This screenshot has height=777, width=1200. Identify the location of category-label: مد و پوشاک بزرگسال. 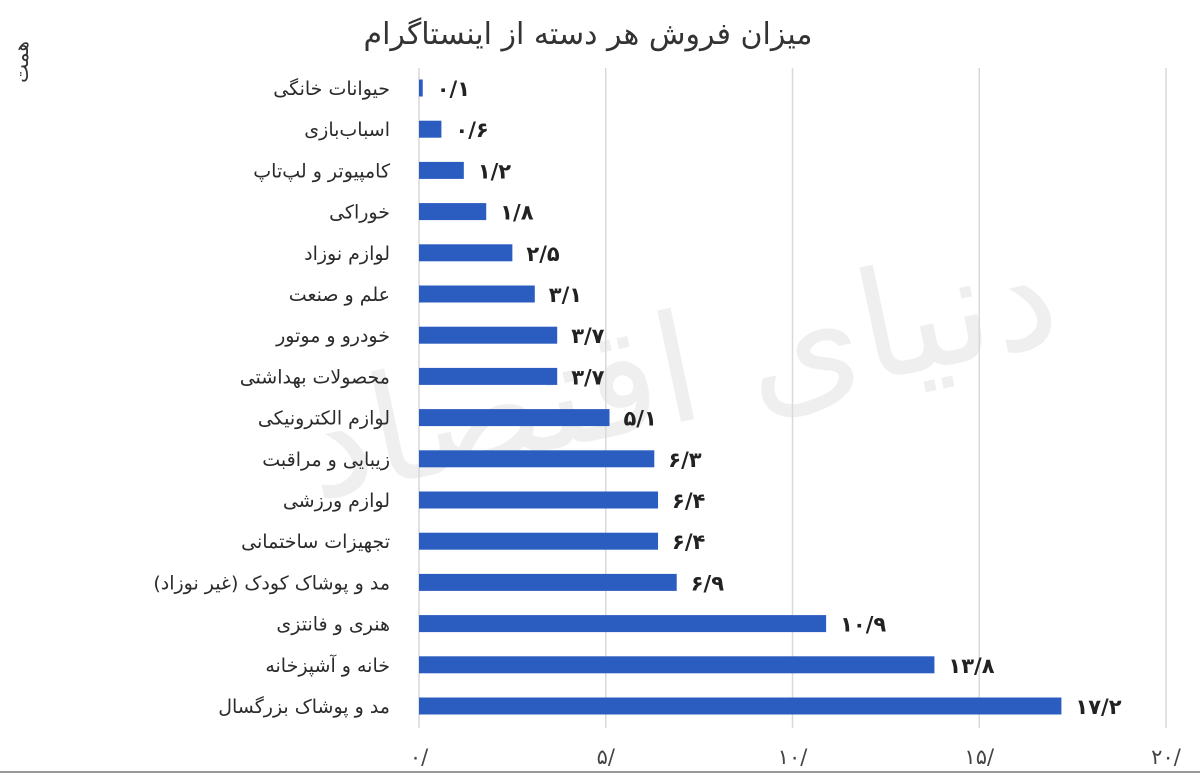
(304, 706).